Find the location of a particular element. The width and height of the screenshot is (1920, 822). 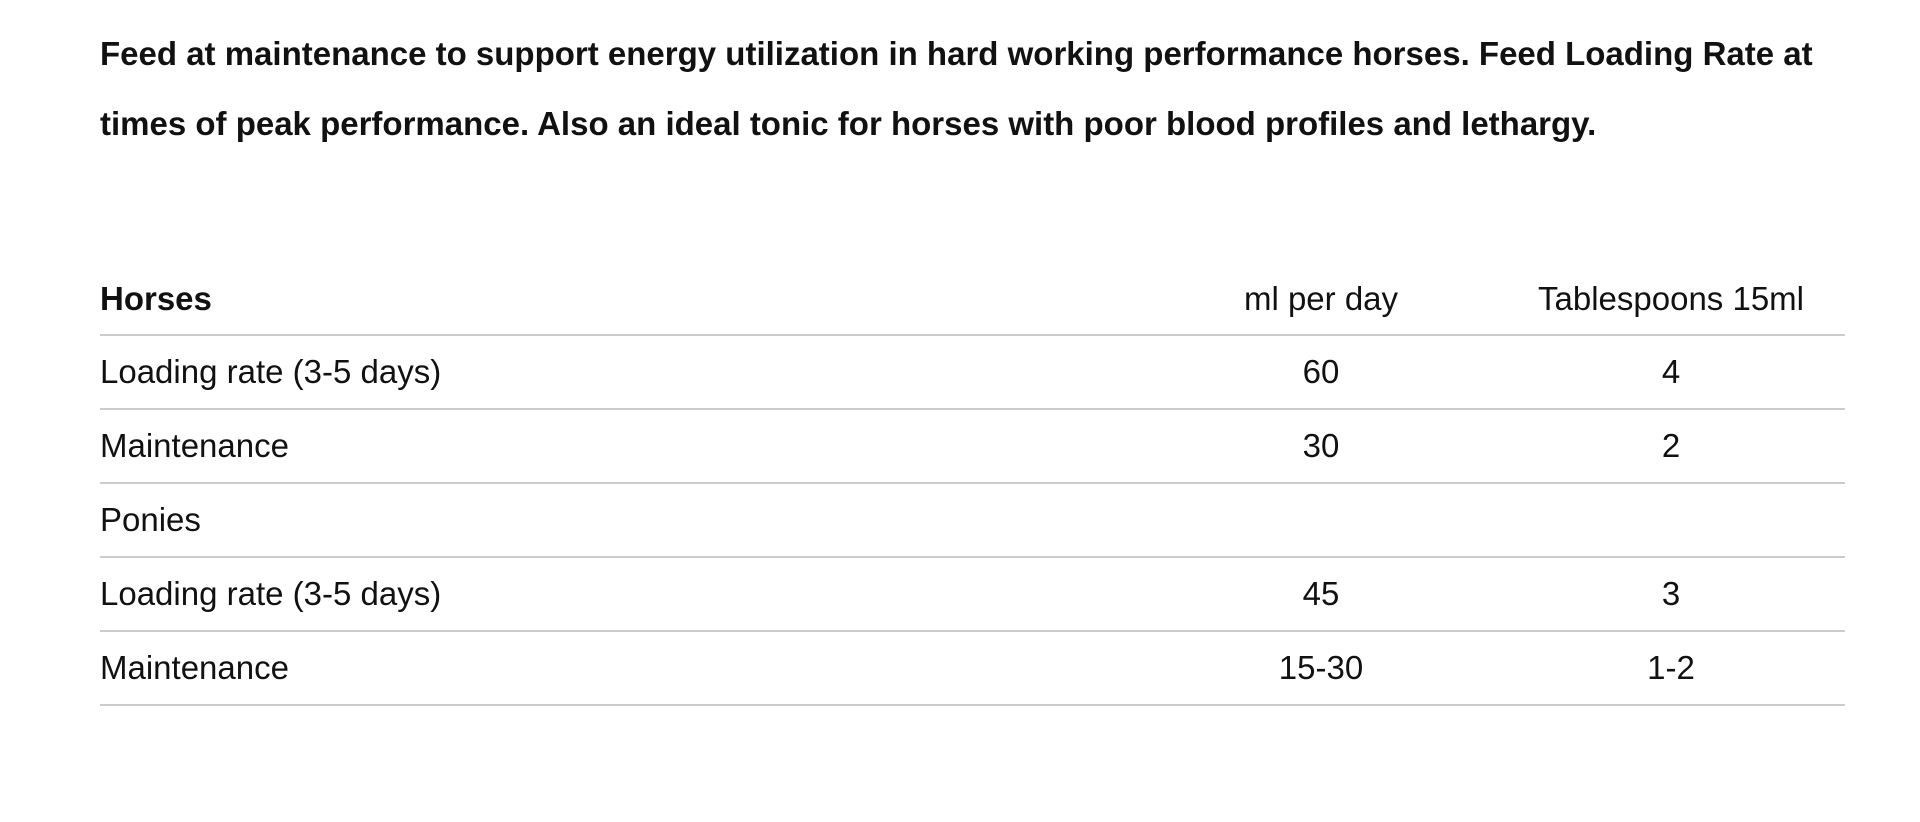

header-cell: Horses is located at coordinates (622, 299).